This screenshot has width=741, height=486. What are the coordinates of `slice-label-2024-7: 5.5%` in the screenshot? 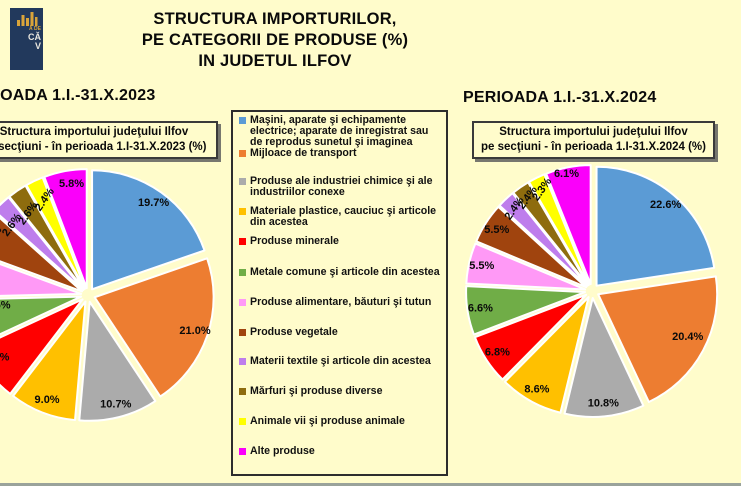 It's located at (481, 266).